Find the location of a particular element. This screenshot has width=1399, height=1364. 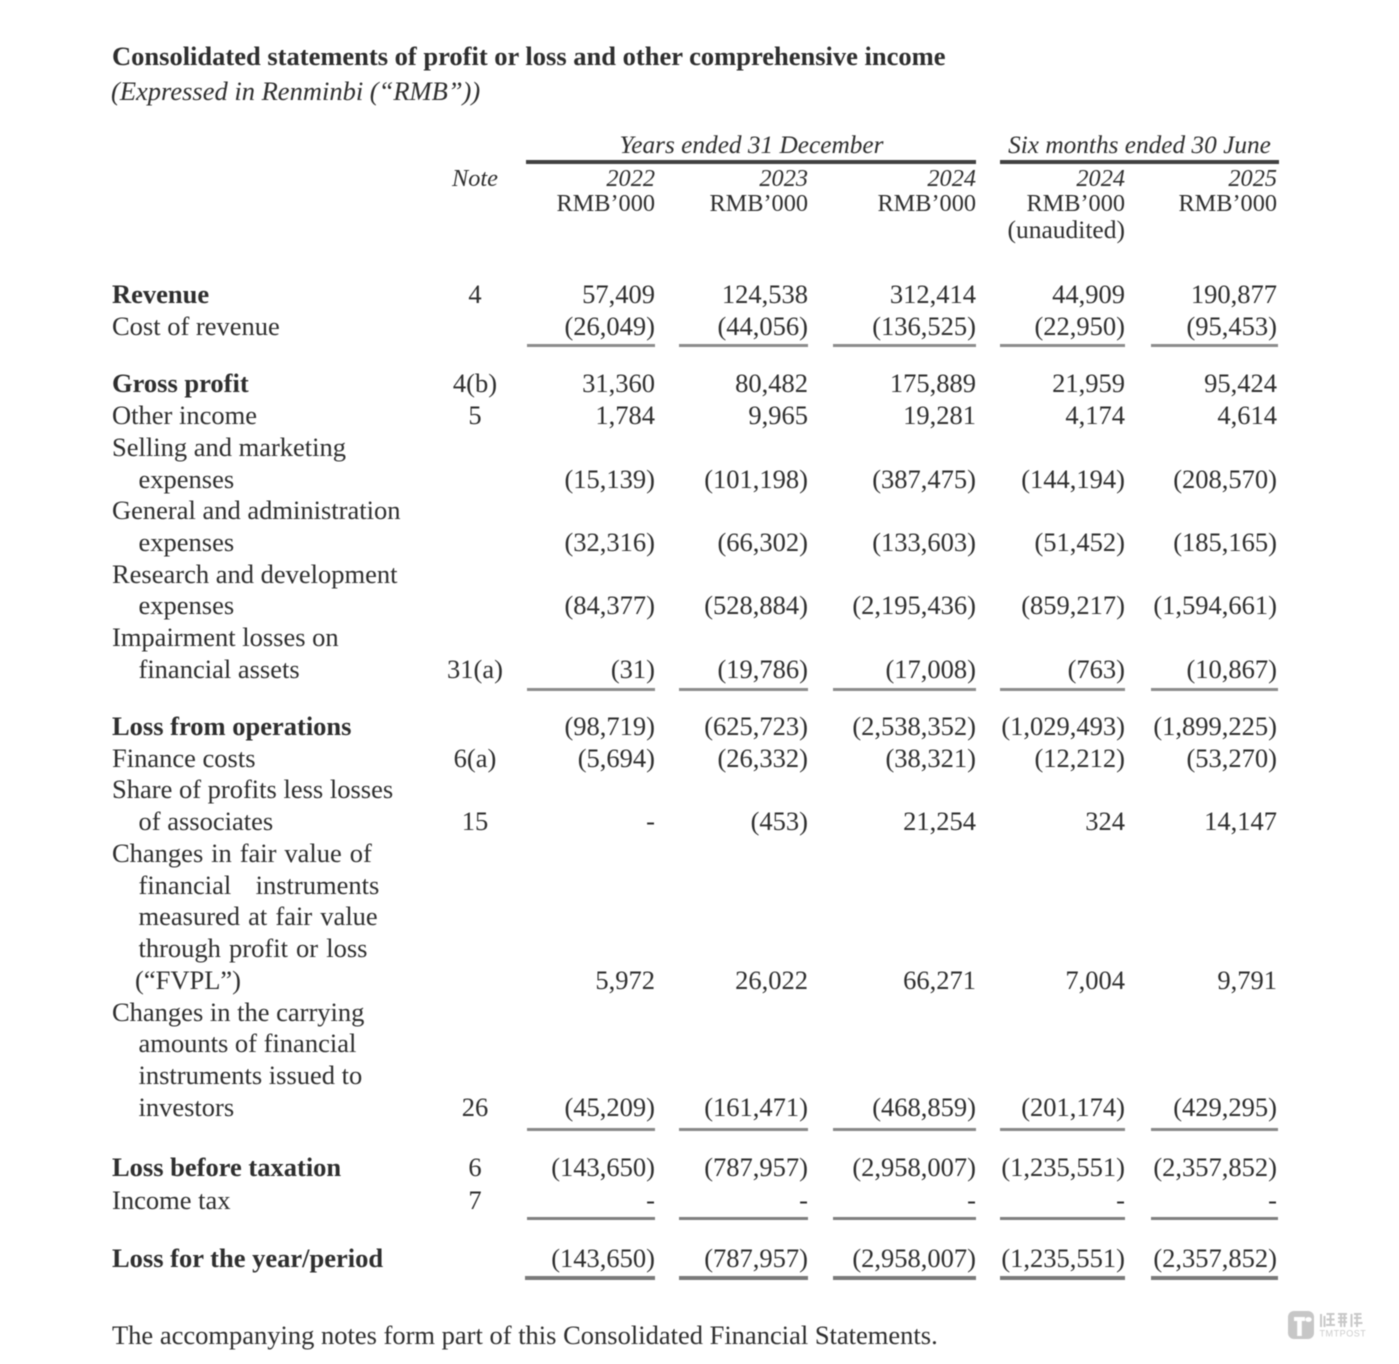

svg-text: TMTPOST is located at coordinates (1343, 1334).